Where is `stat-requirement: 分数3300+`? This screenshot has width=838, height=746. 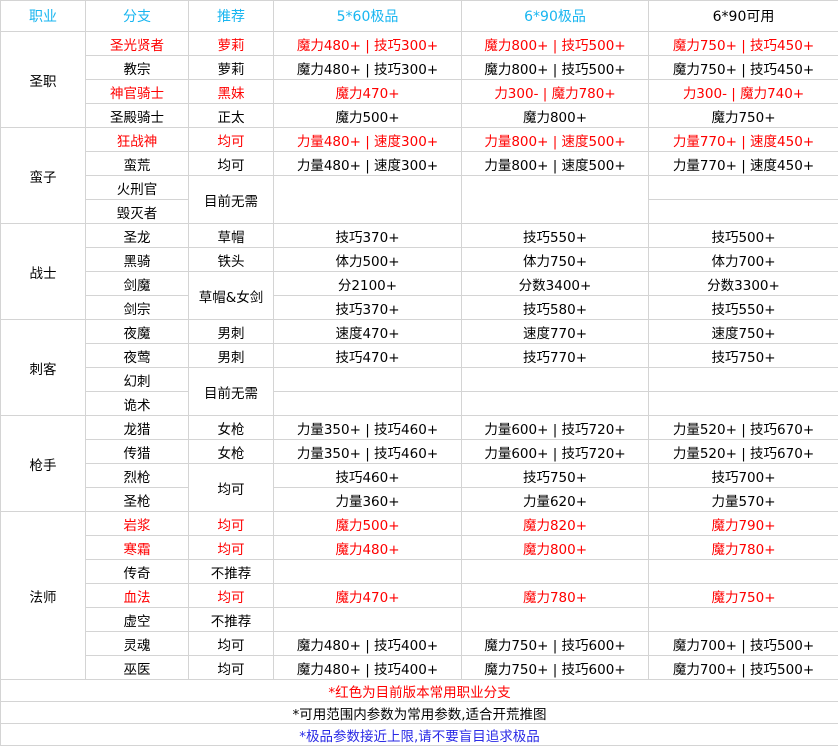 stat-requirement: 分数3300+ is located at coordinates (743, 284).